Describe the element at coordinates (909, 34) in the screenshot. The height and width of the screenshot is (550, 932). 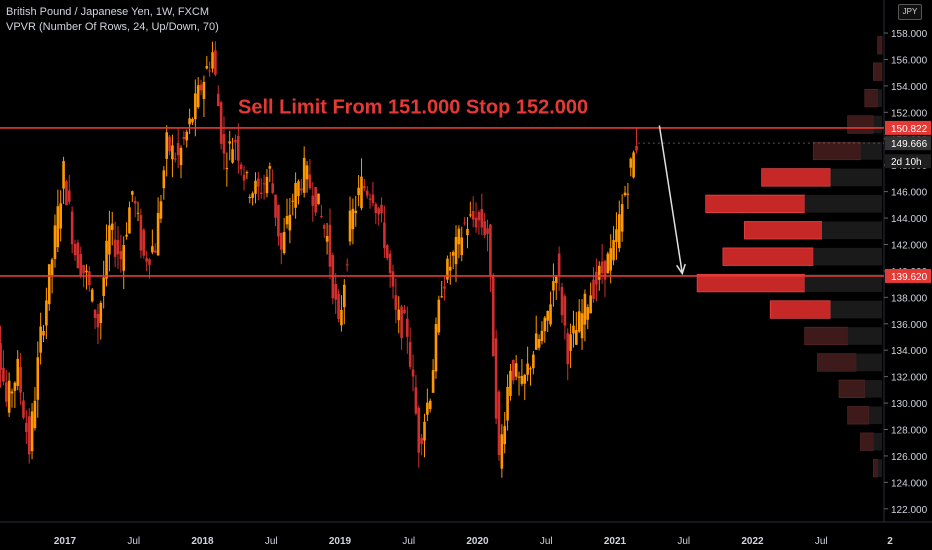
I see `price-tick-label: 158.000` at that location.